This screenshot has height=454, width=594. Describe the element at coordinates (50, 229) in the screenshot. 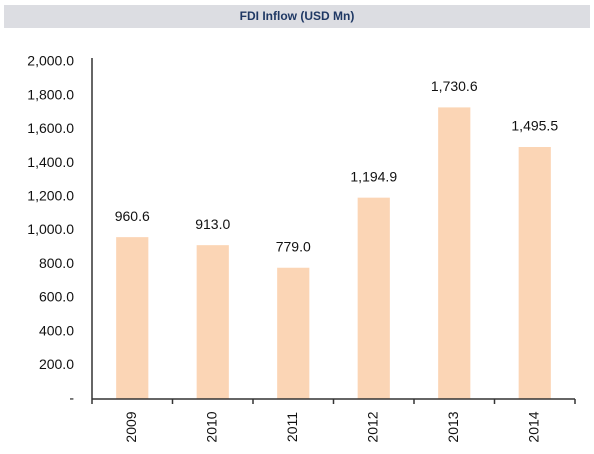

I see `y-tick-label: 1,000.0` at that location.